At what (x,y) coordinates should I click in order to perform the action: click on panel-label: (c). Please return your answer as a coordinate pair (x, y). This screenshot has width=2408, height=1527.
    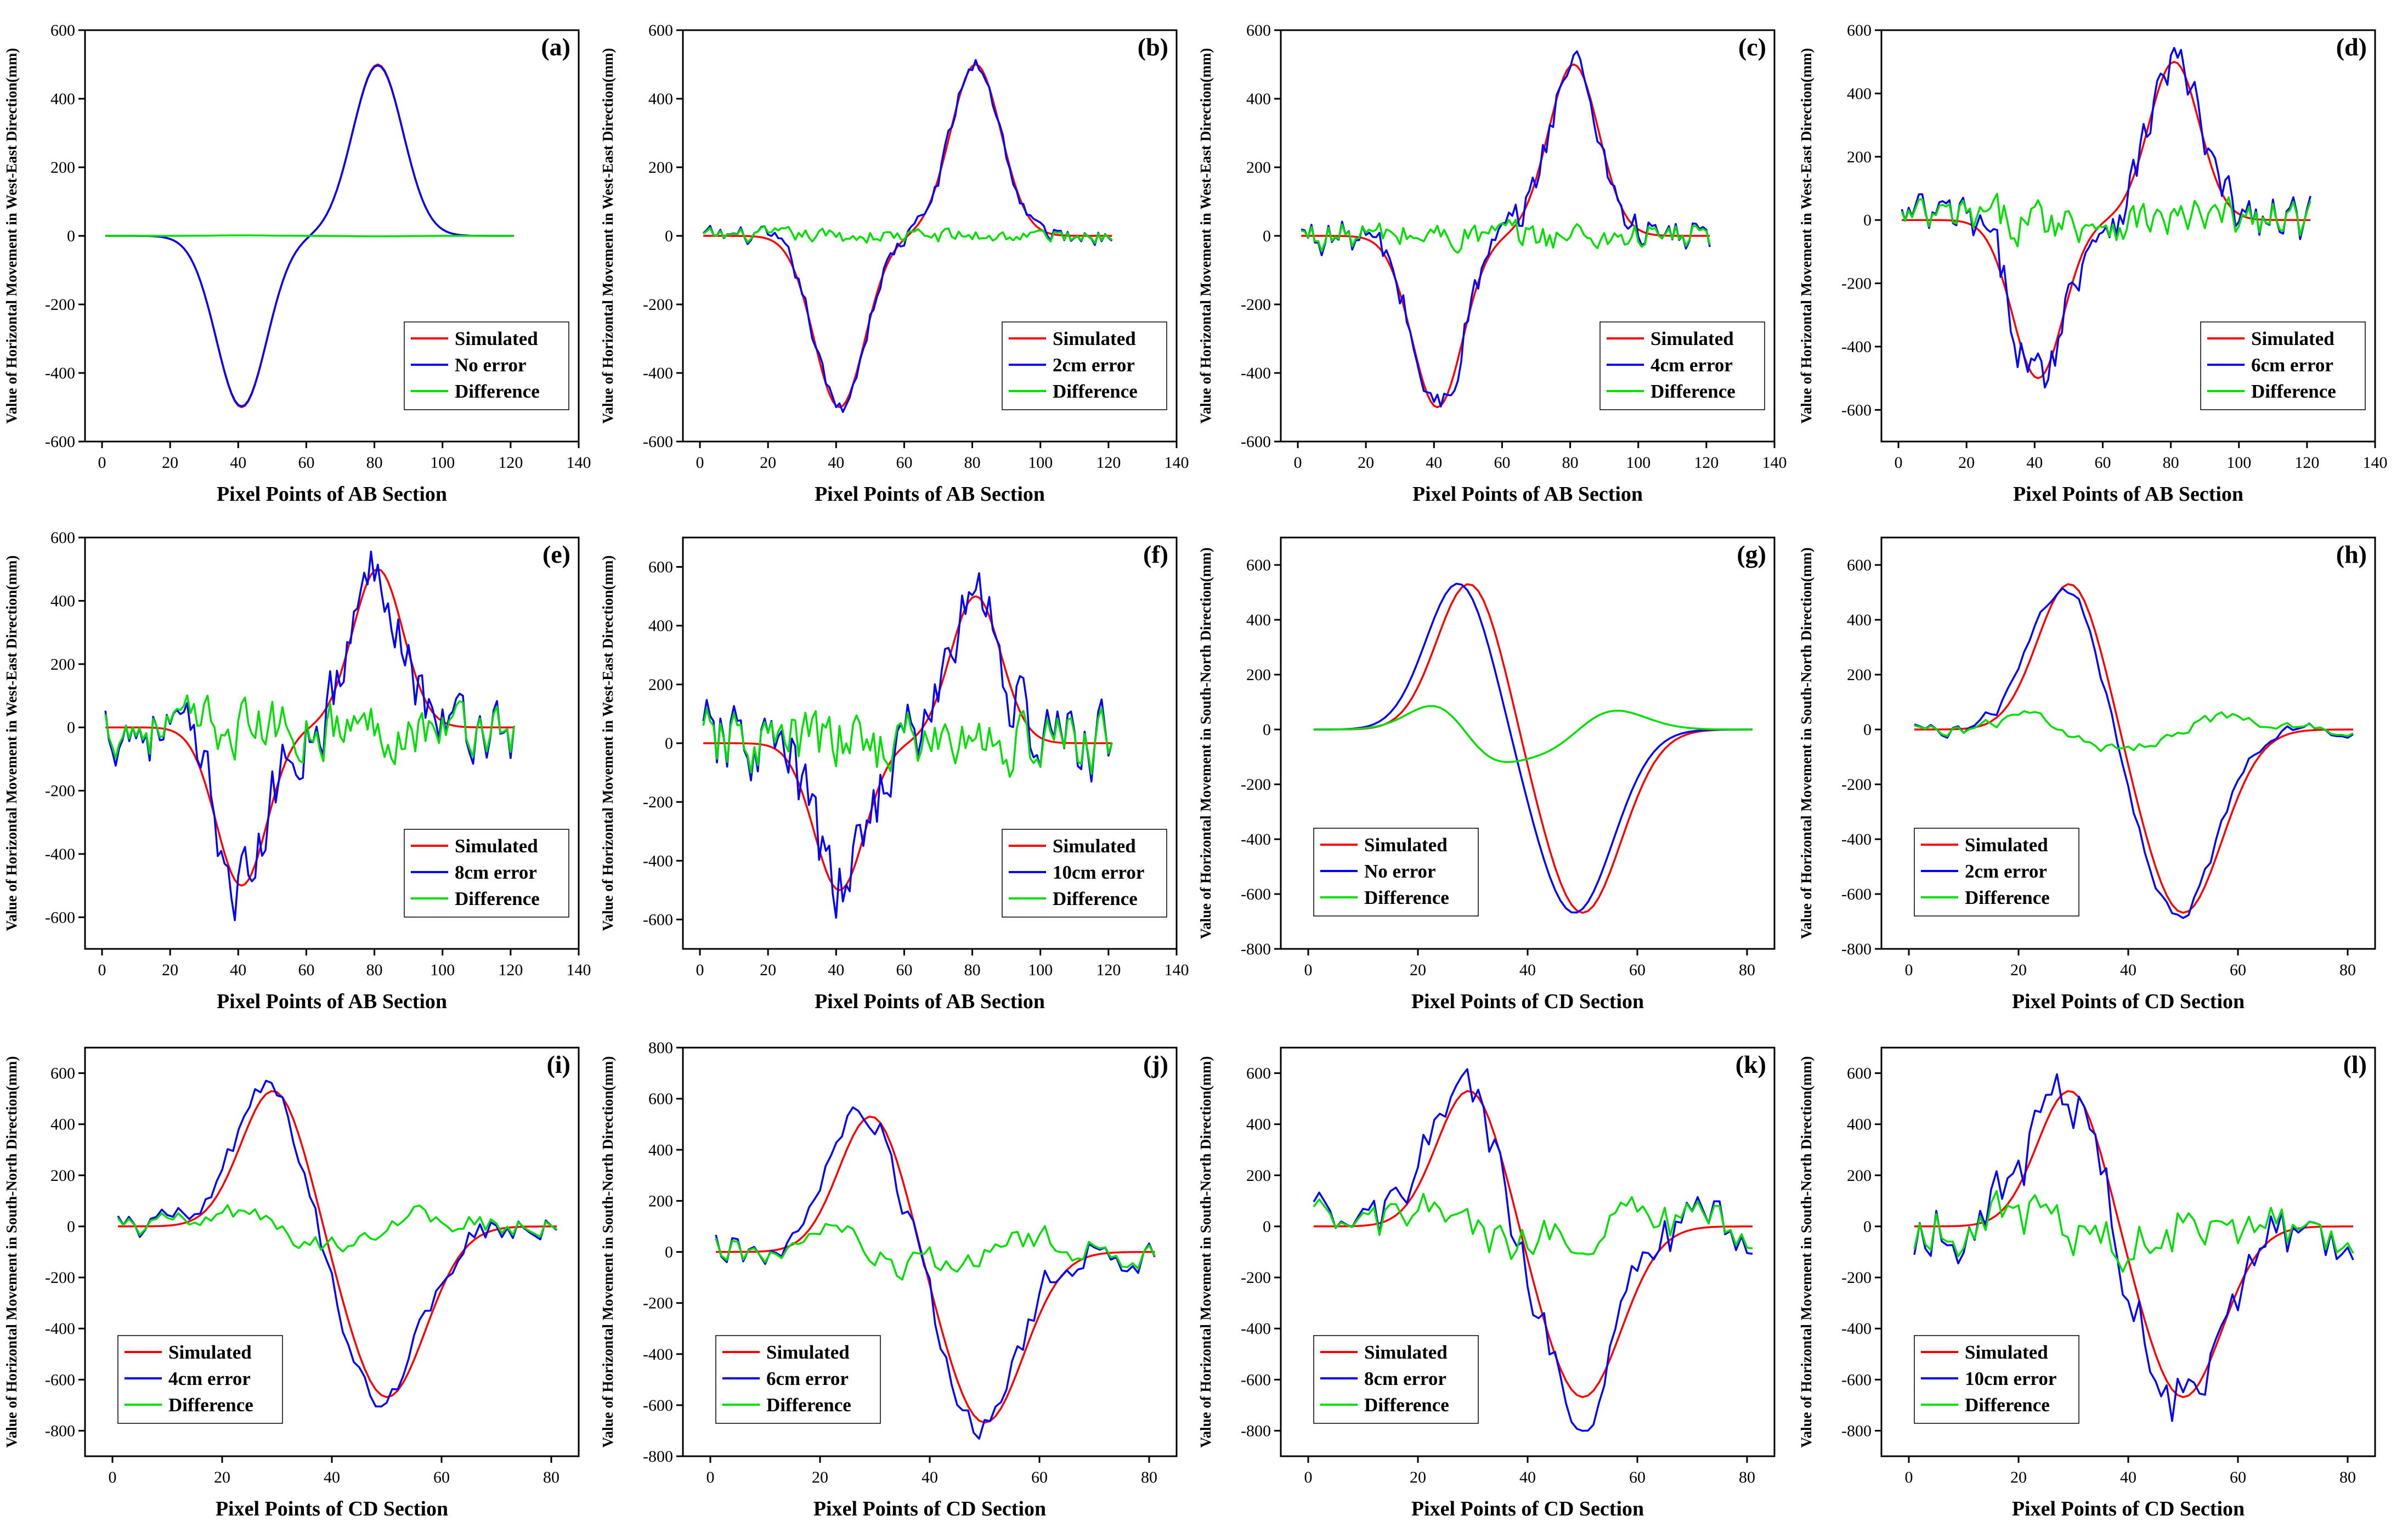
    Looking at the image, I should click on (1752, 47).